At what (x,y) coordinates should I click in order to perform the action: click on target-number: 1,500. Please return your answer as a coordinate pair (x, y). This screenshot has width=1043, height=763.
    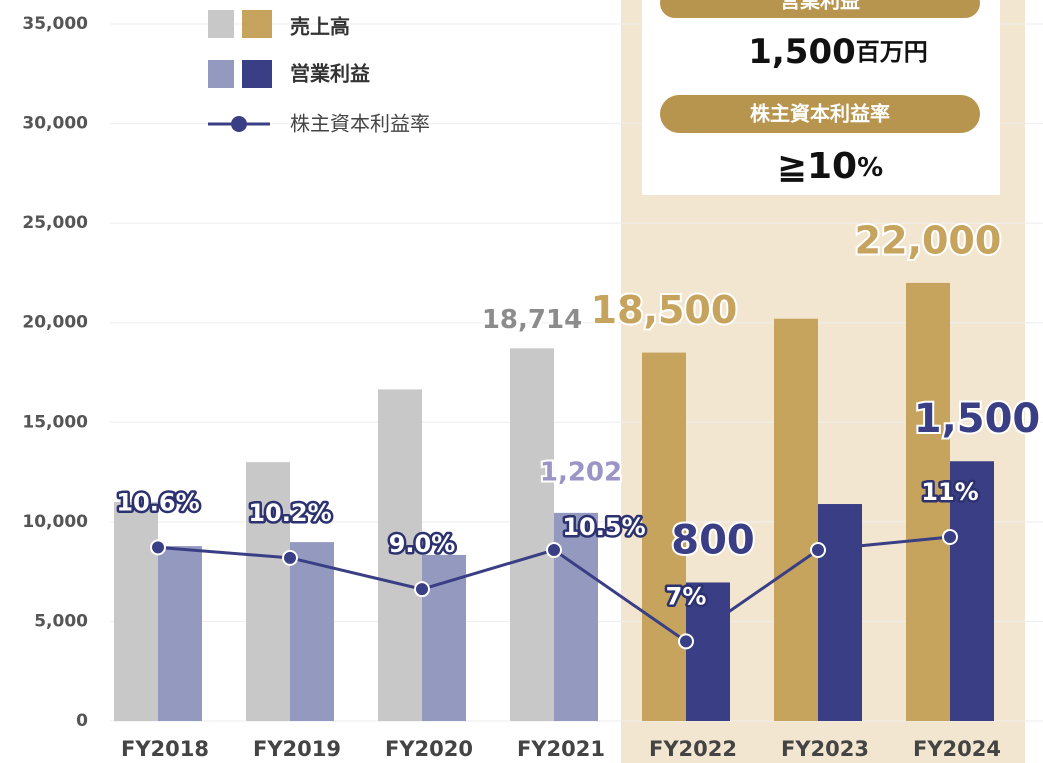
    Looking at the image, I should click on (802, 52).